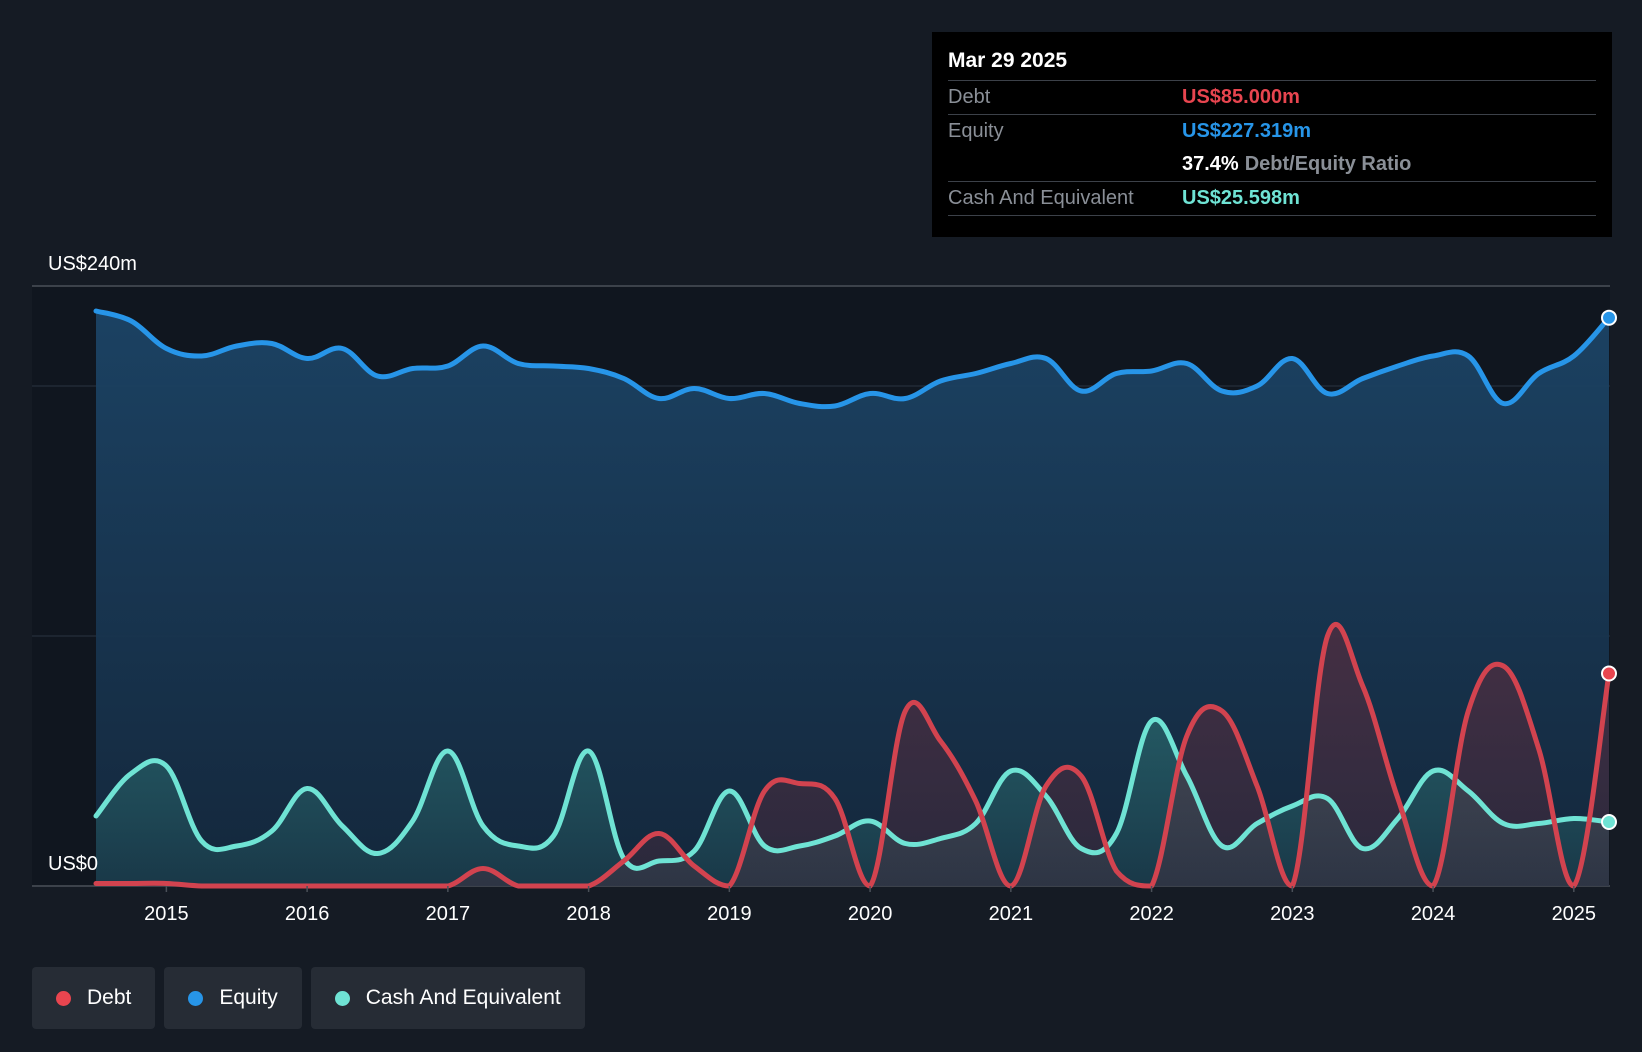 The height and width of the screenshot is (1052, 1642). I want to click on tooltip-equity-label: Equity, so click(976, 131).